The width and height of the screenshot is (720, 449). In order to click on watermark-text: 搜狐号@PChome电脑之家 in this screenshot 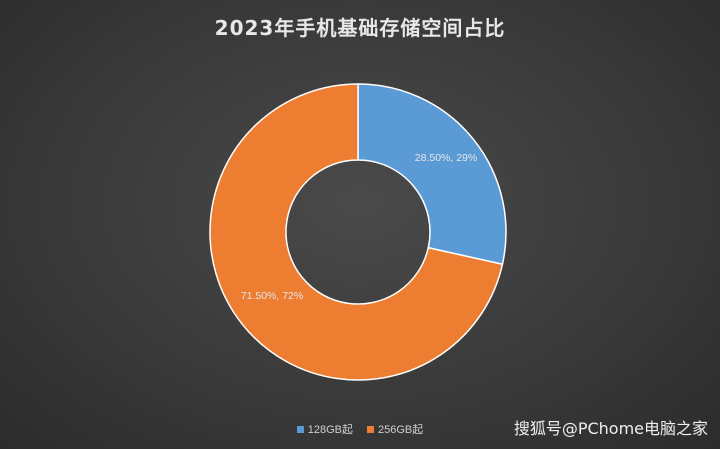, I will do `click(610, 428)`.